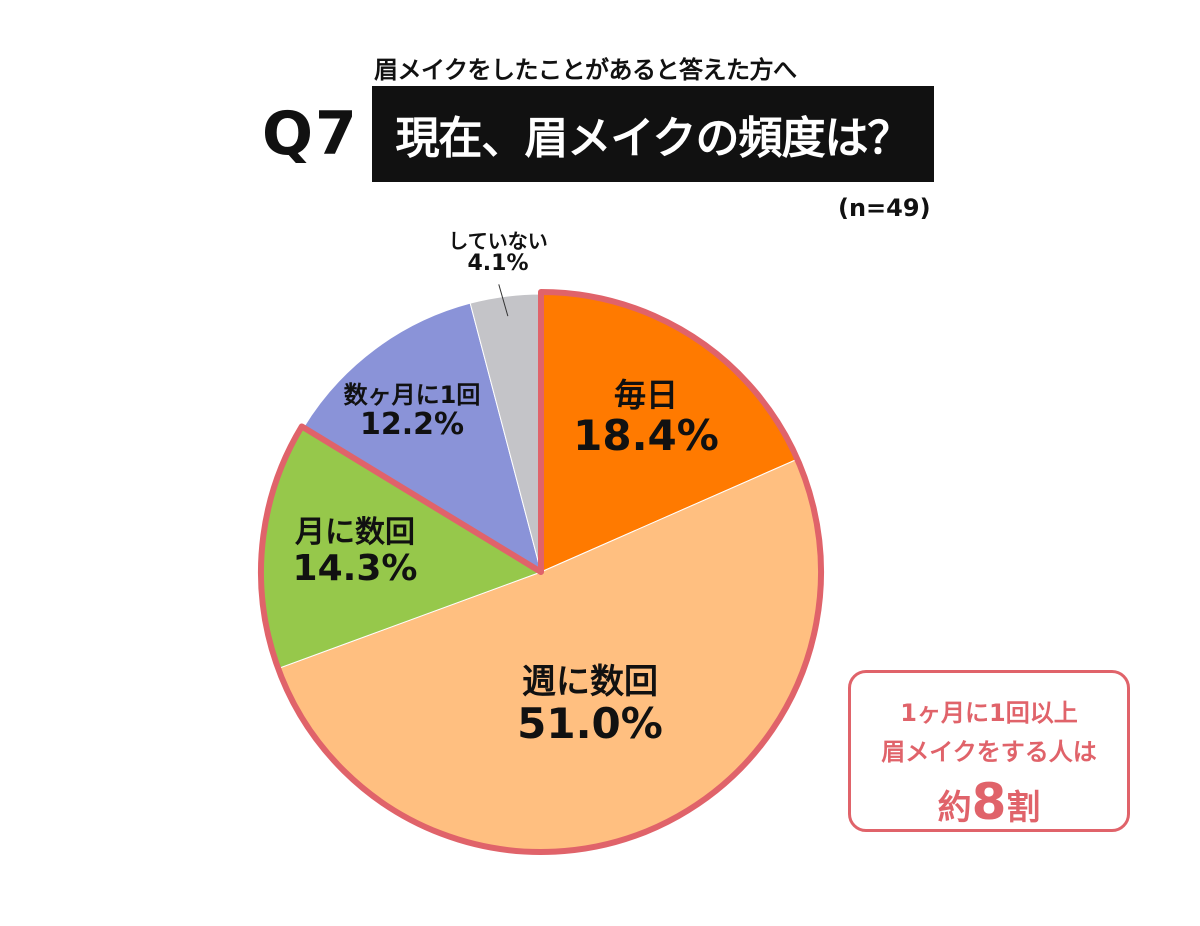 This screenshot has height=926, width=1200. What do you see at coordinates (590, 682) in the screenshot?
I see `slice-name: 週に数回` at bounding box center [590, 682].